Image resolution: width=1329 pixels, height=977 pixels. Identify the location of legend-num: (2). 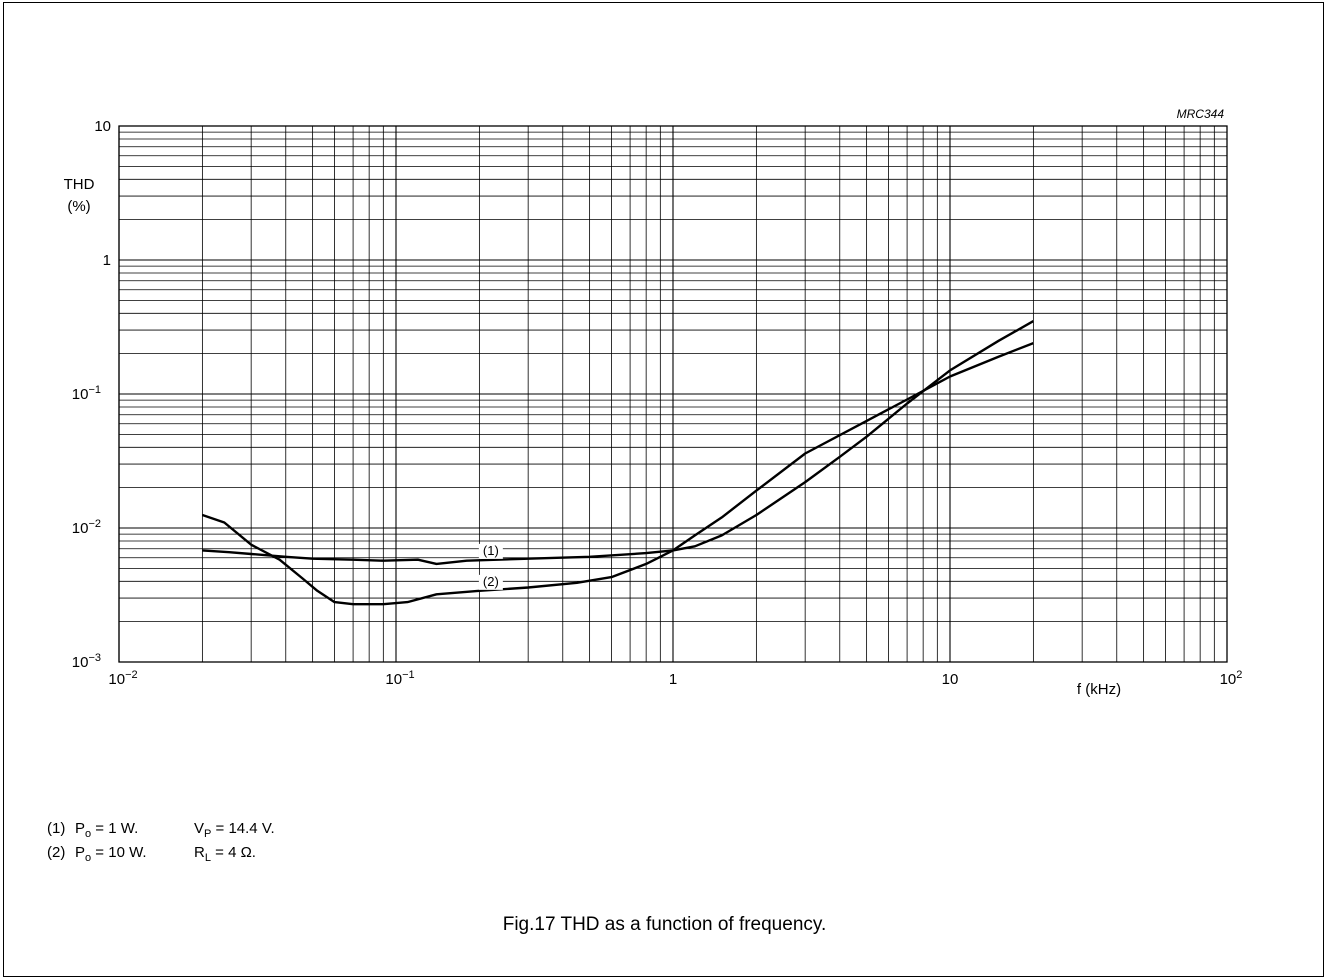
(56, 852).